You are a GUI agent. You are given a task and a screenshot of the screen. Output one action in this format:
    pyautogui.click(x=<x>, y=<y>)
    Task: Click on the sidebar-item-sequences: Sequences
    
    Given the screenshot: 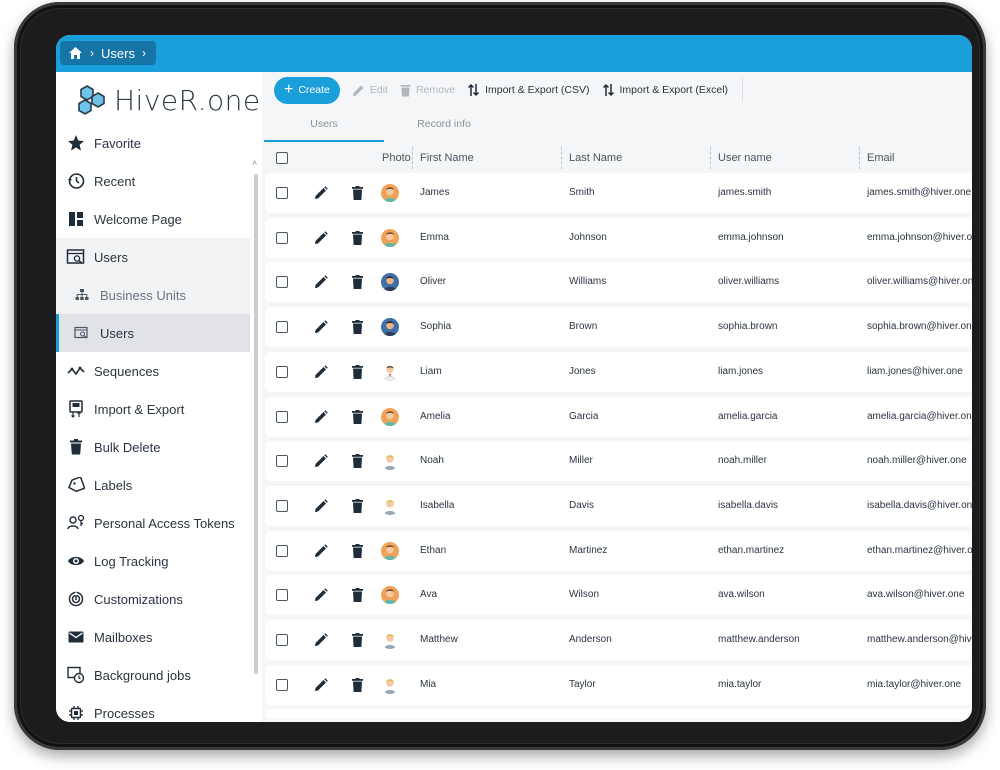 What is the action you would take?
    pyautogui.click(x=153, y=371)
    